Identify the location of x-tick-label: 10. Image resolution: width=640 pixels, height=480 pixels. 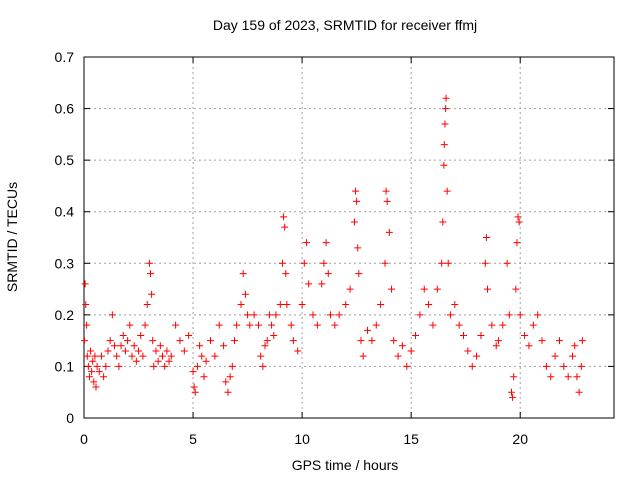
(302, 439).